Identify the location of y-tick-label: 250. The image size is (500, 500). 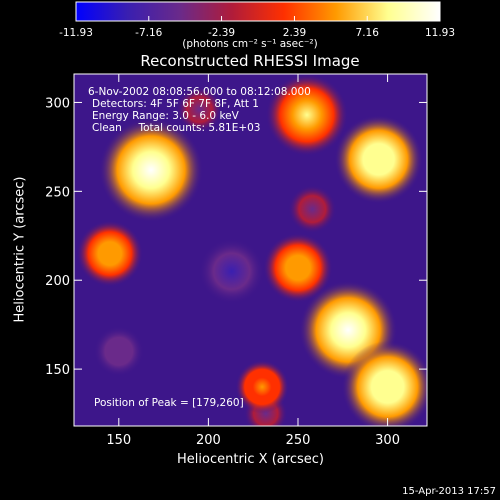
(57, 192).